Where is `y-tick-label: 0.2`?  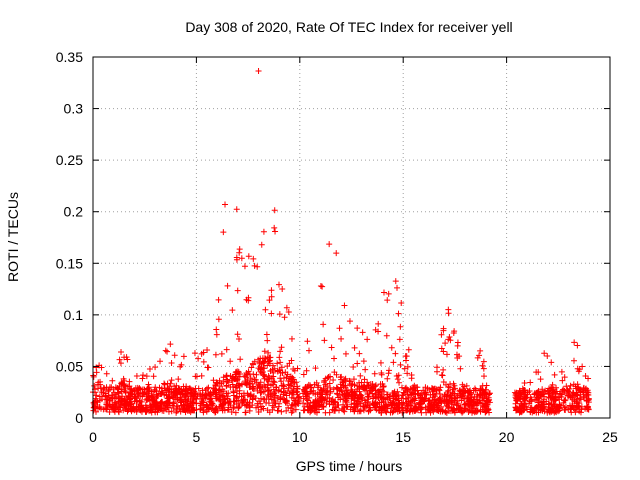 y-tick-label: 0.2 is located at coordinates (74, 212).